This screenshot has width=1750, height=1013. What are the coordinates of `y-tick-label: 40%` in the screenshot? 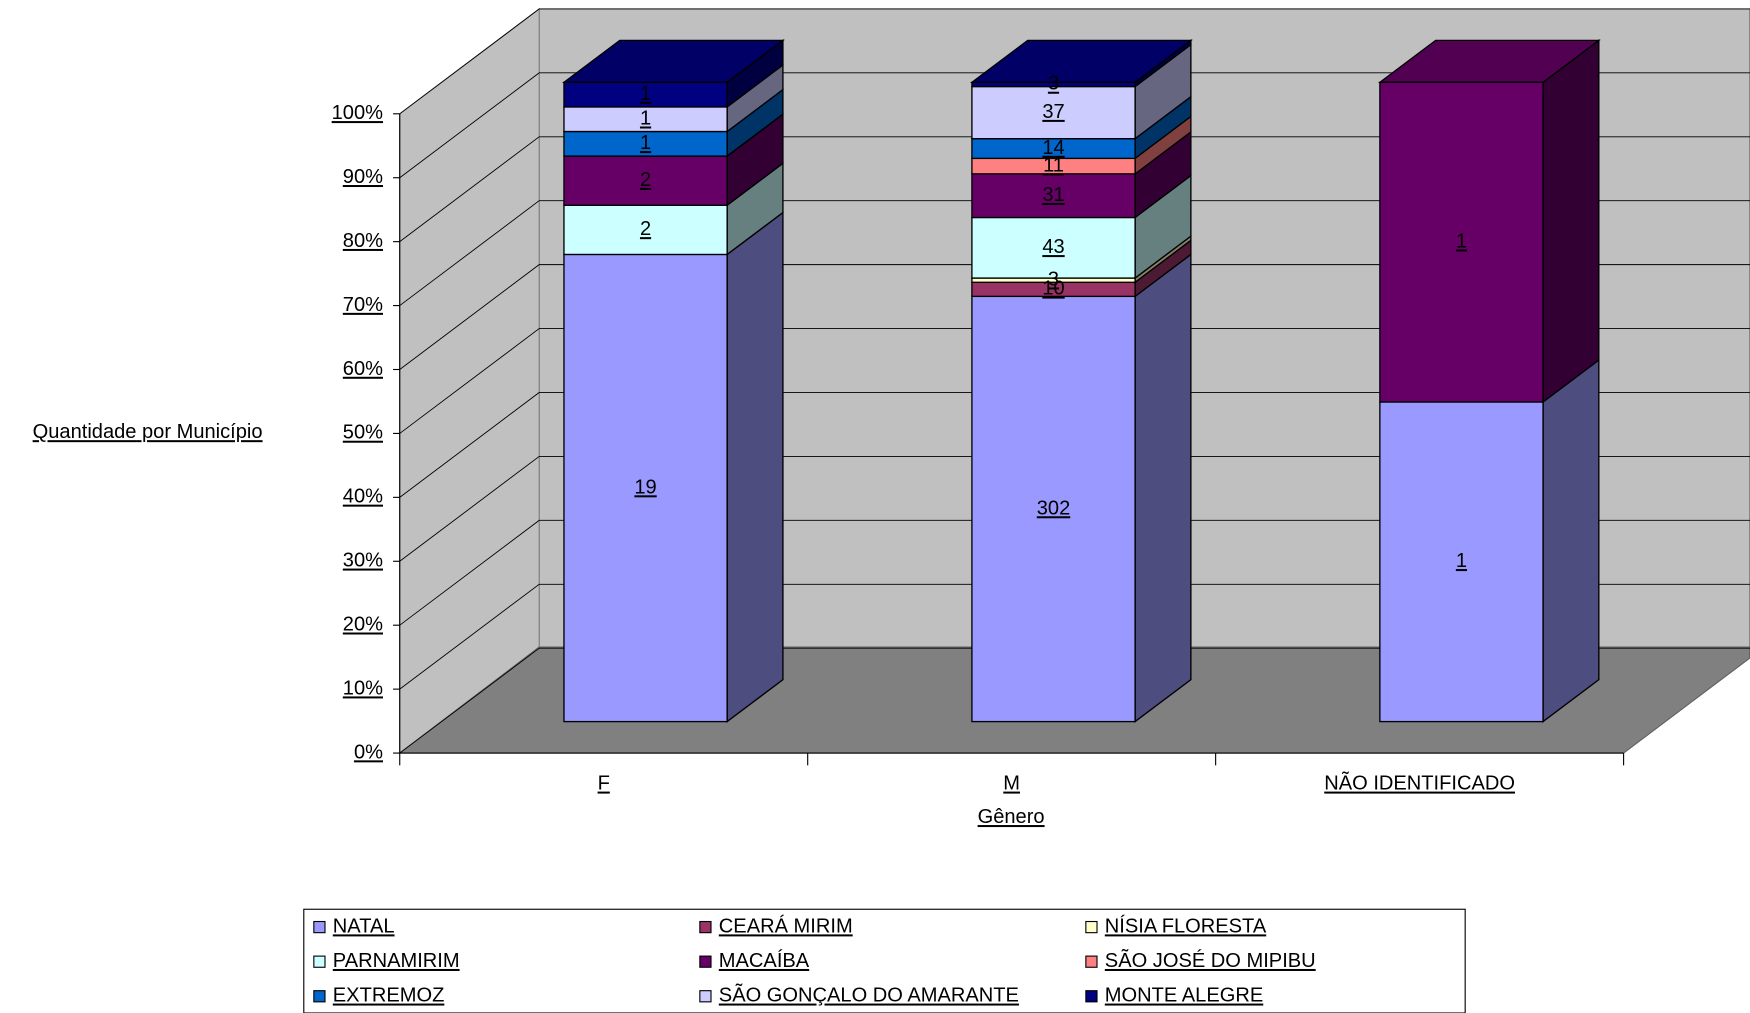 It's located at (363, 497).